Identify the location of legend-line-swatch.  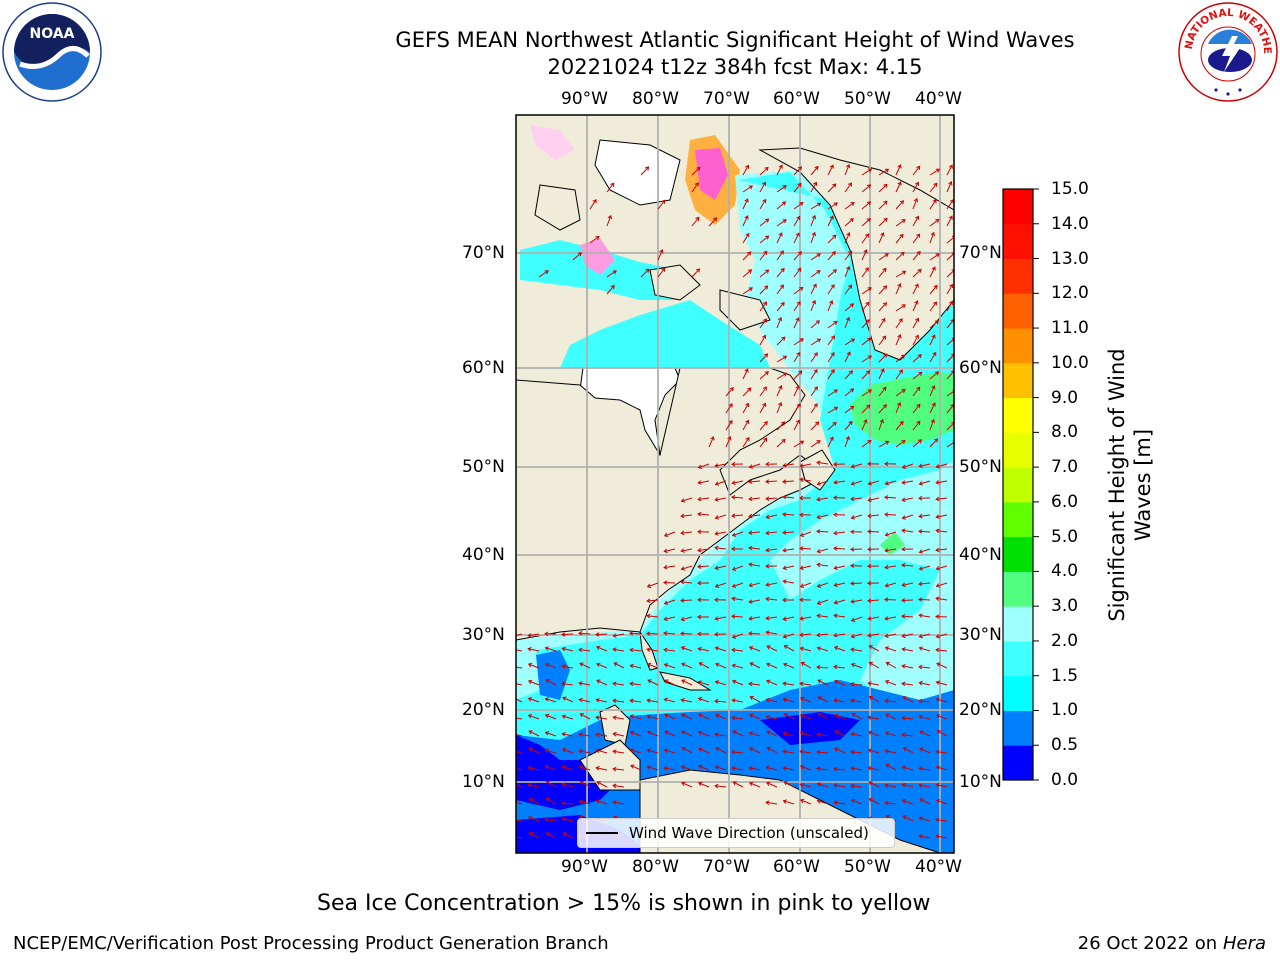
(602, 833).